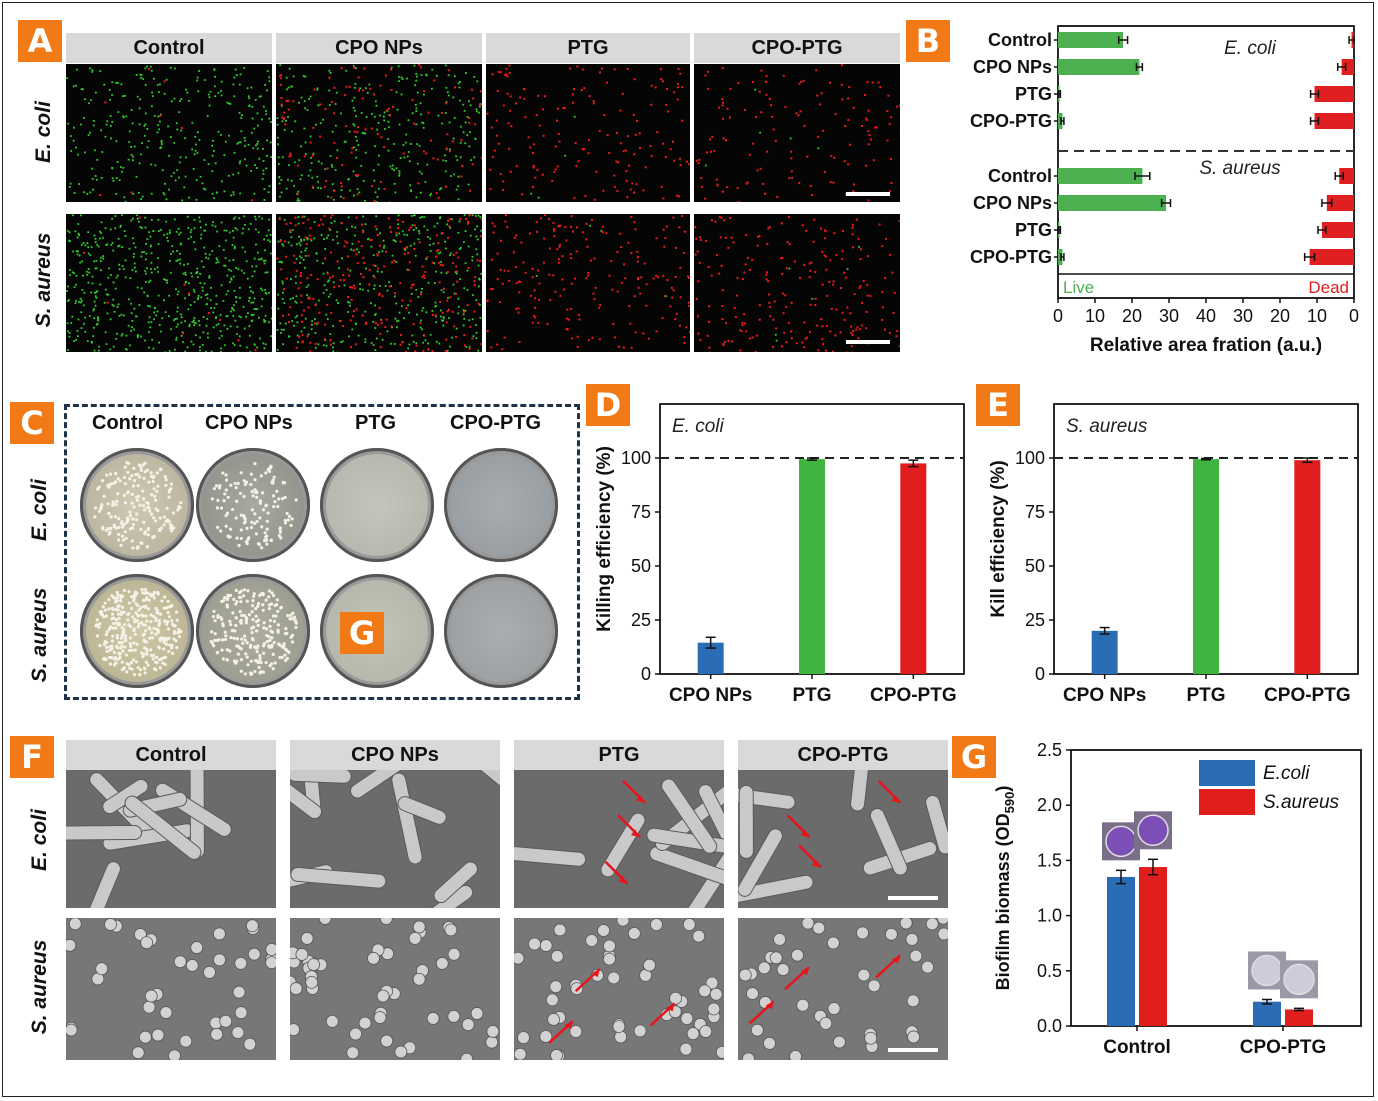 Image resolution: width=1378 pixels, height=1101 pixels. Describe the element at coordinates (1206, 345) in the screenshot. I see `x-axis-label: Relative area fration (a.u.)` at that location.